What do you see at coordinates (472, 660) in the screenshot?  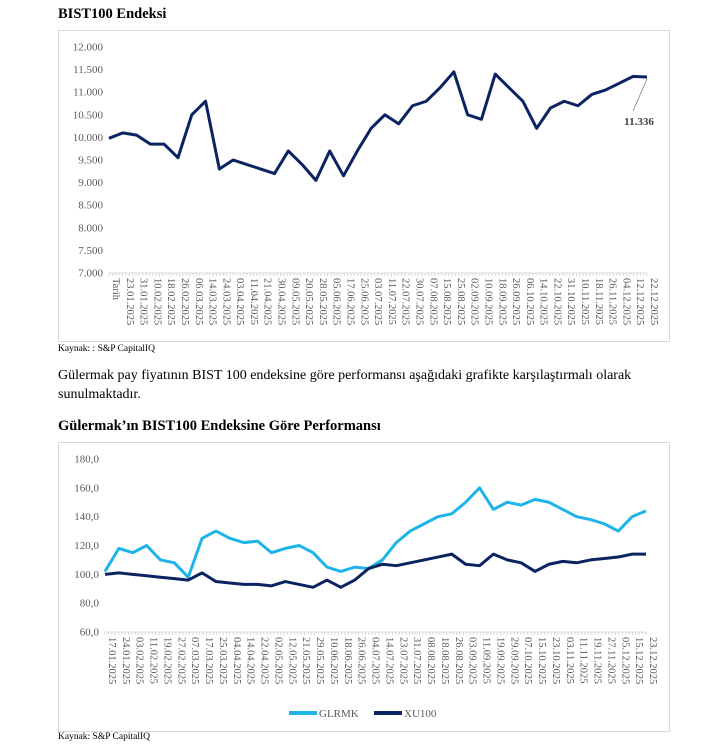 I see `x-tick-label: 03.09.2025` at bounding box center [472, 660].